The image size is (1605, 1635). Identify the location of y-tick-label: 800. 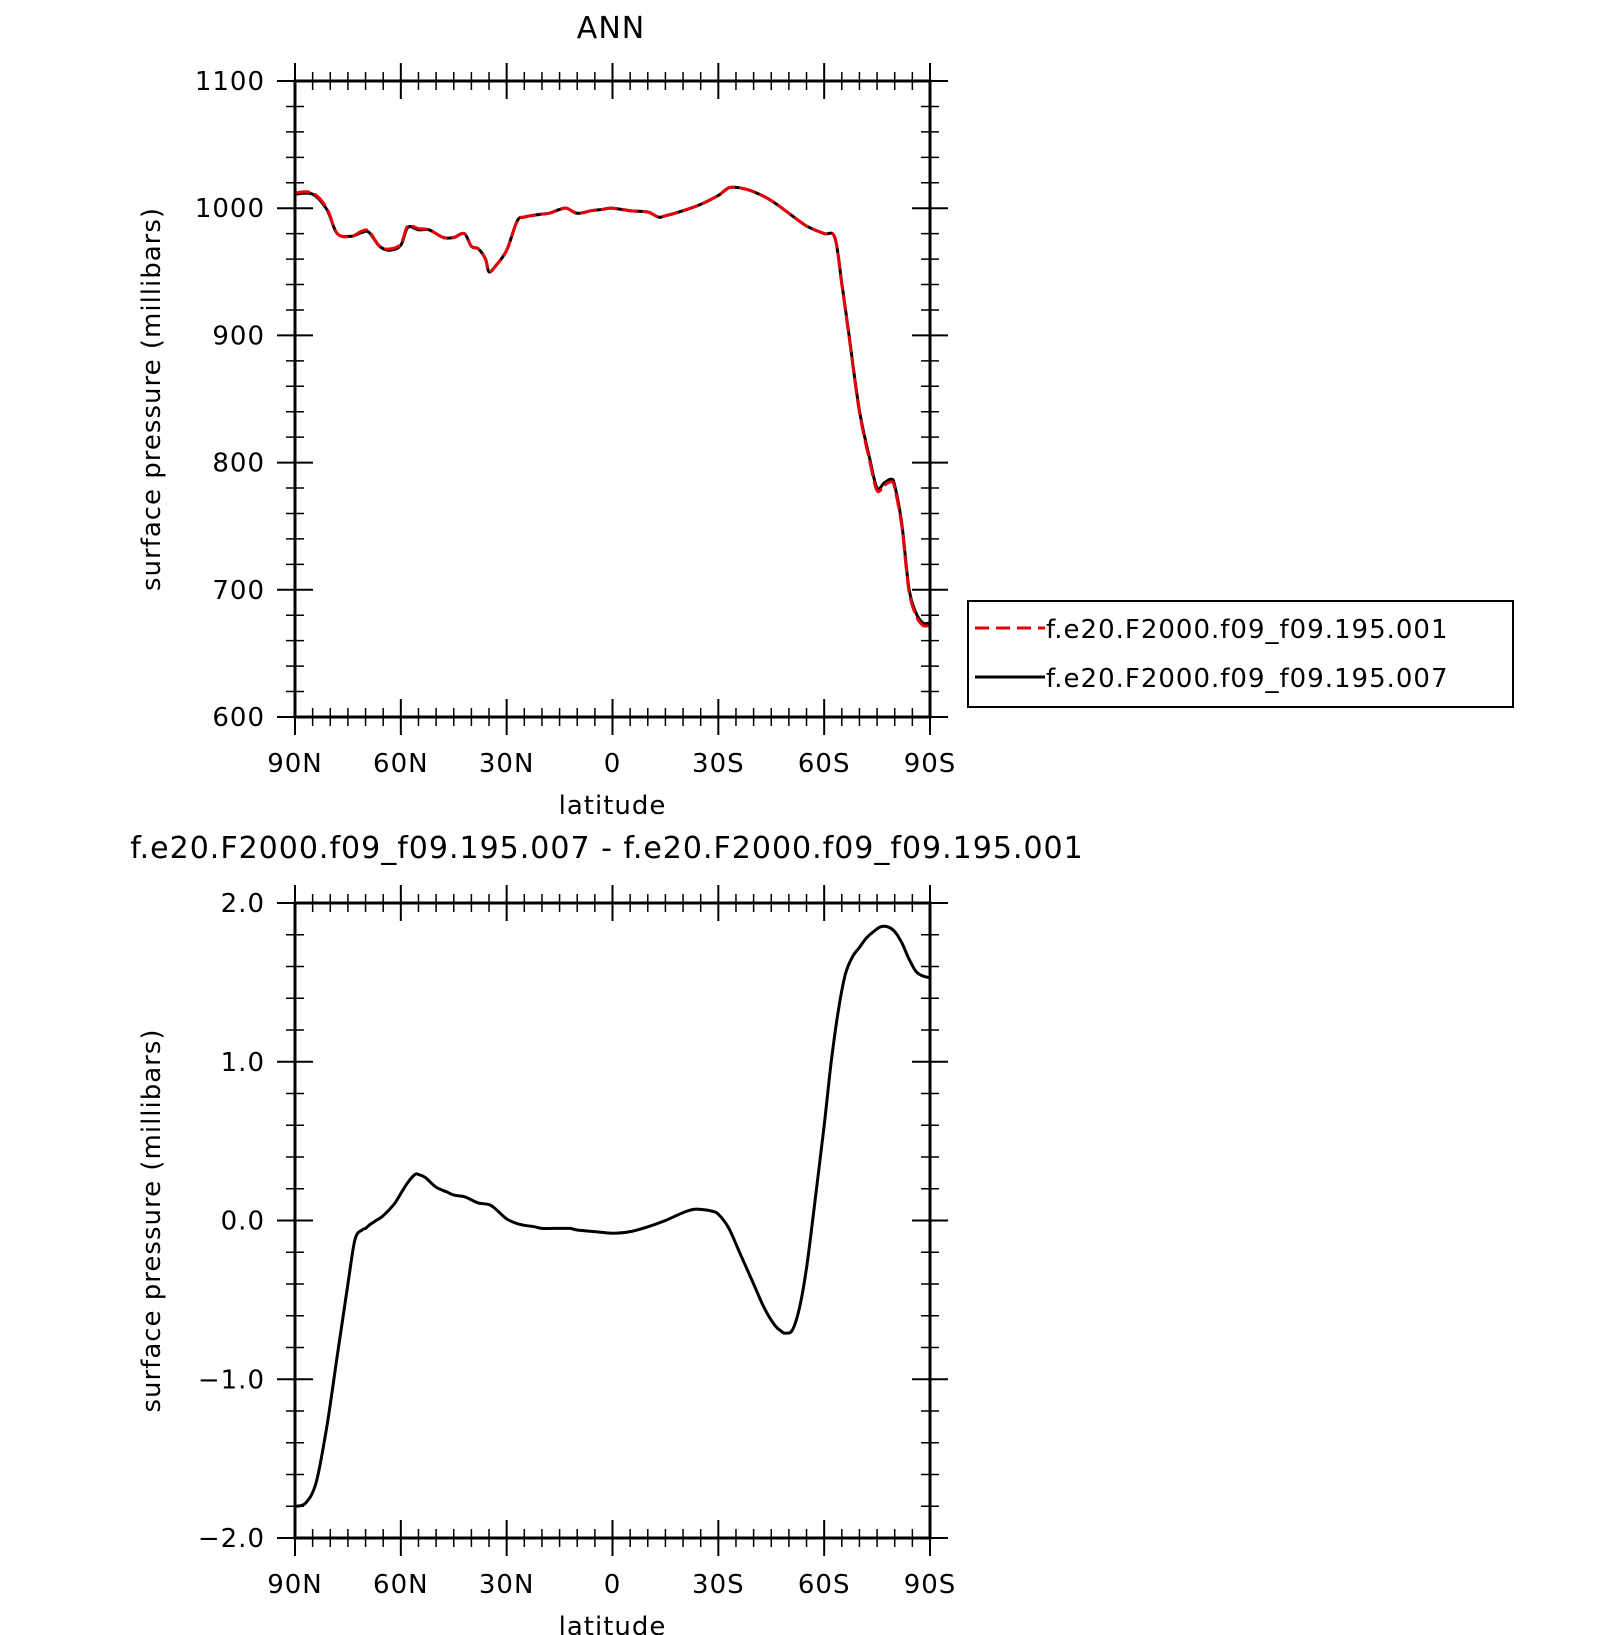
(238, 464).